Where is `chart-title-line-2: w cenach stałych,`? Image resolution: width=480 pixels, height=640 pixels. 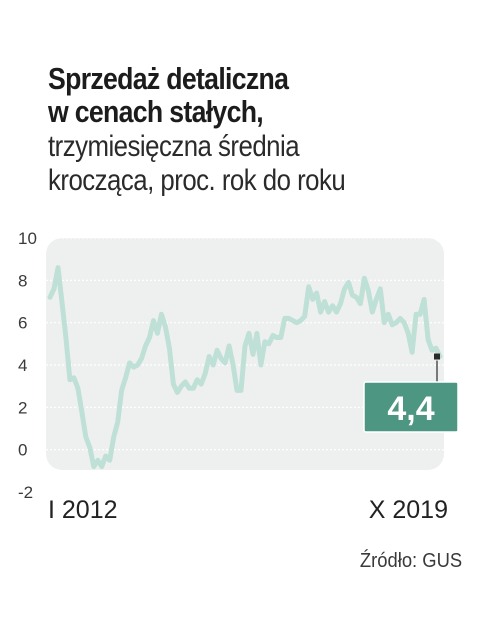 chart-title-line-2: w cenach stałych, is located at coordinates (156, 111).